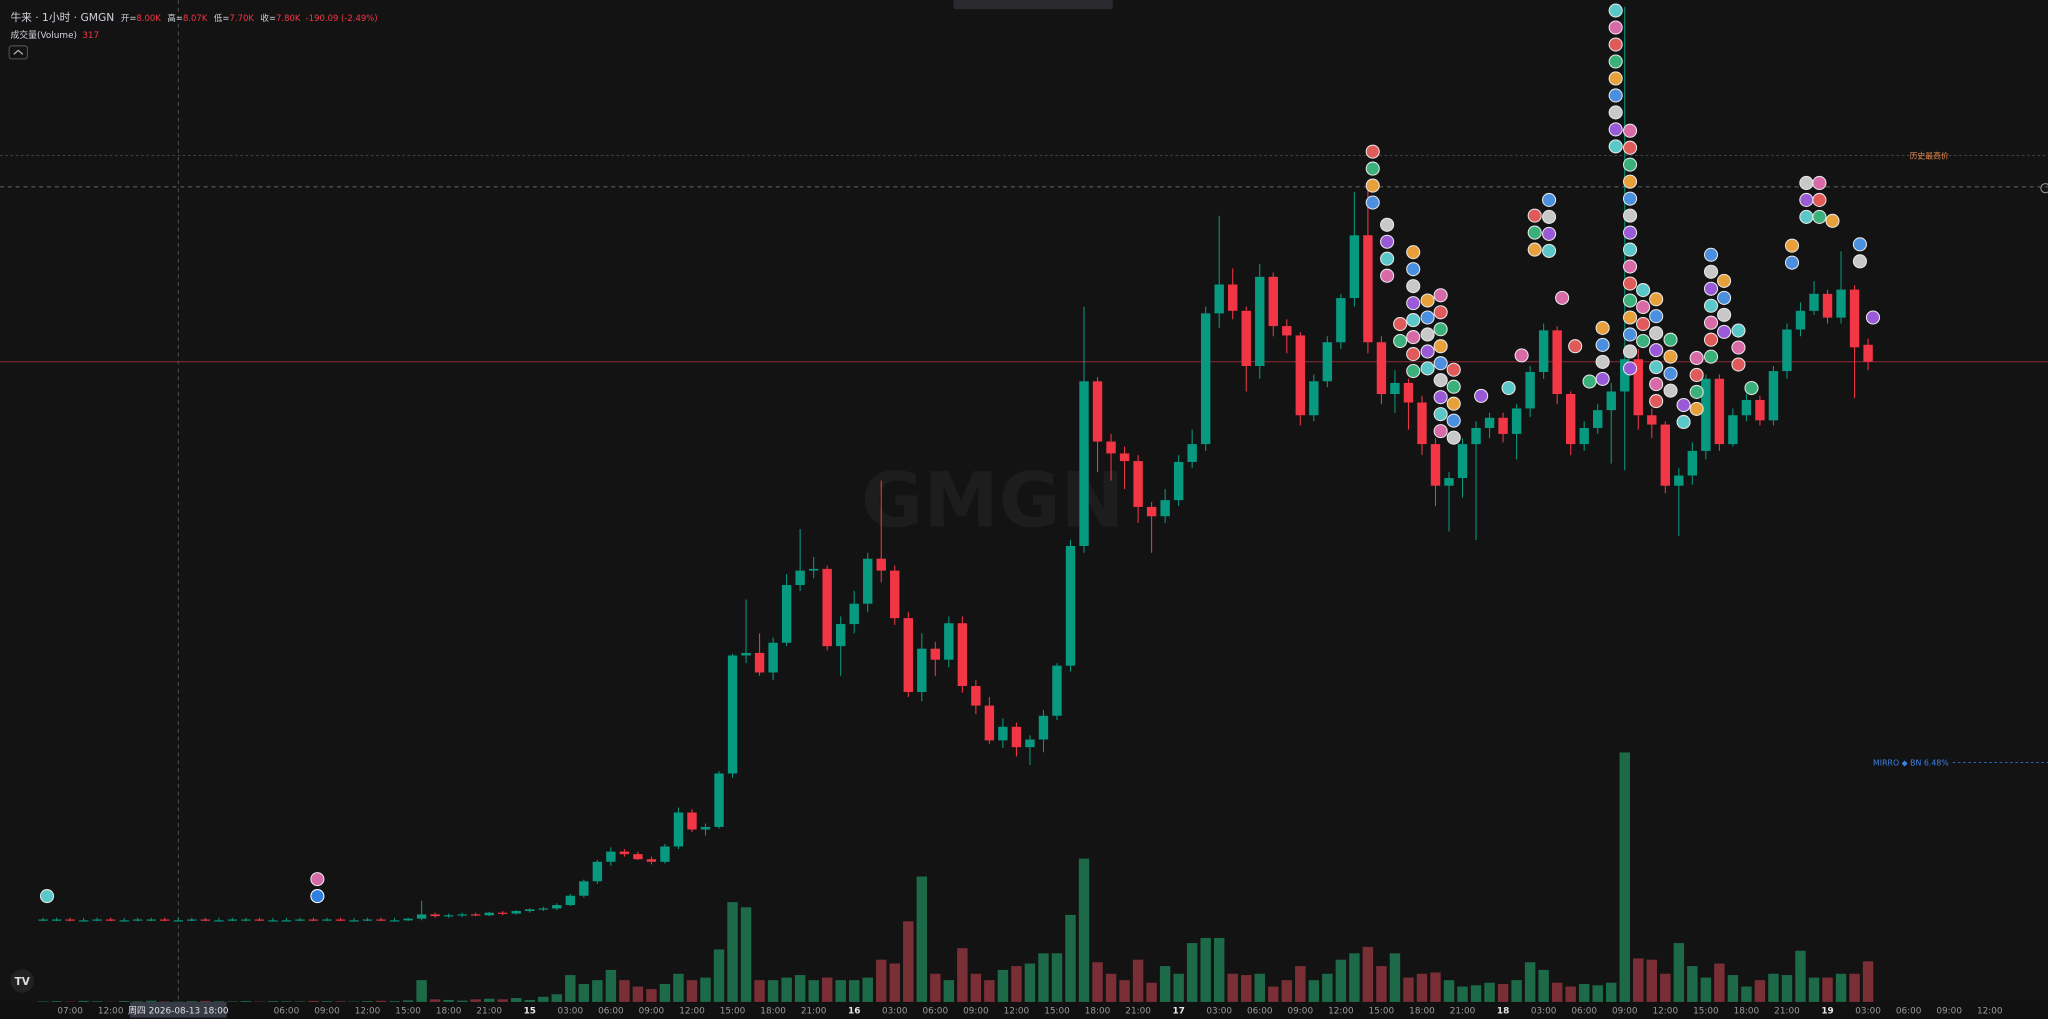 The width and height of the screenshot is (2048, 1019). Describe the element at coordinates (1033, 5) in the screenshot. I see `top-banner` at that location.